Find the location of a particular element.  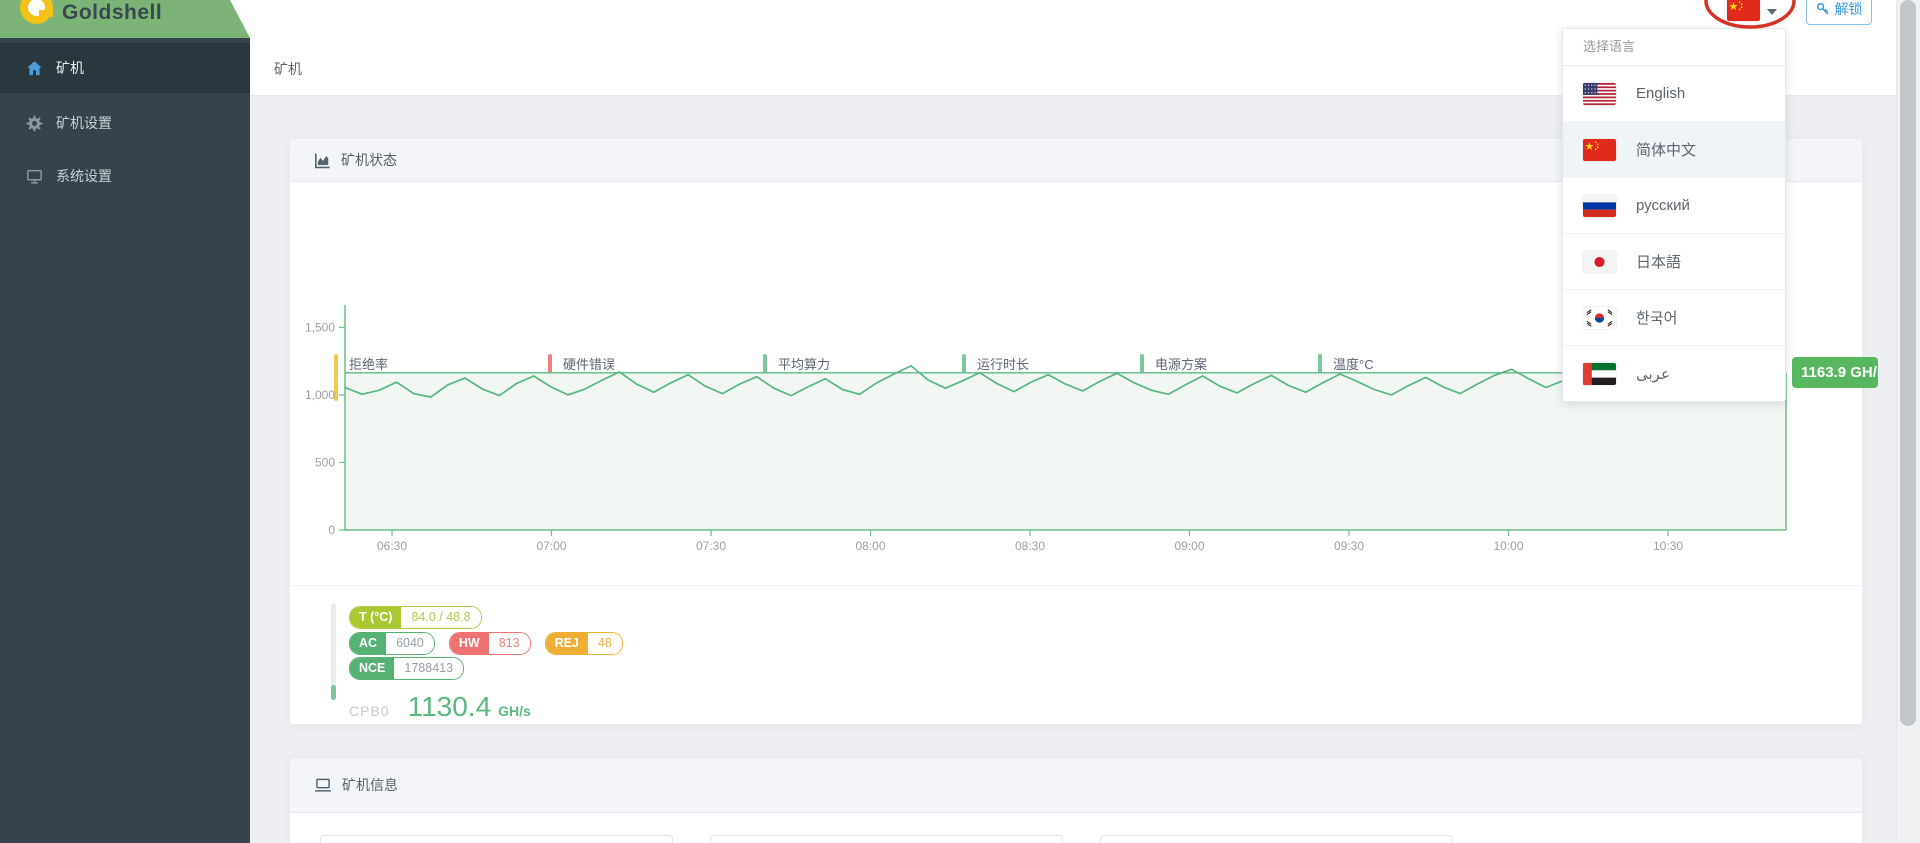

home-icon is located at coordinates (34, 68).